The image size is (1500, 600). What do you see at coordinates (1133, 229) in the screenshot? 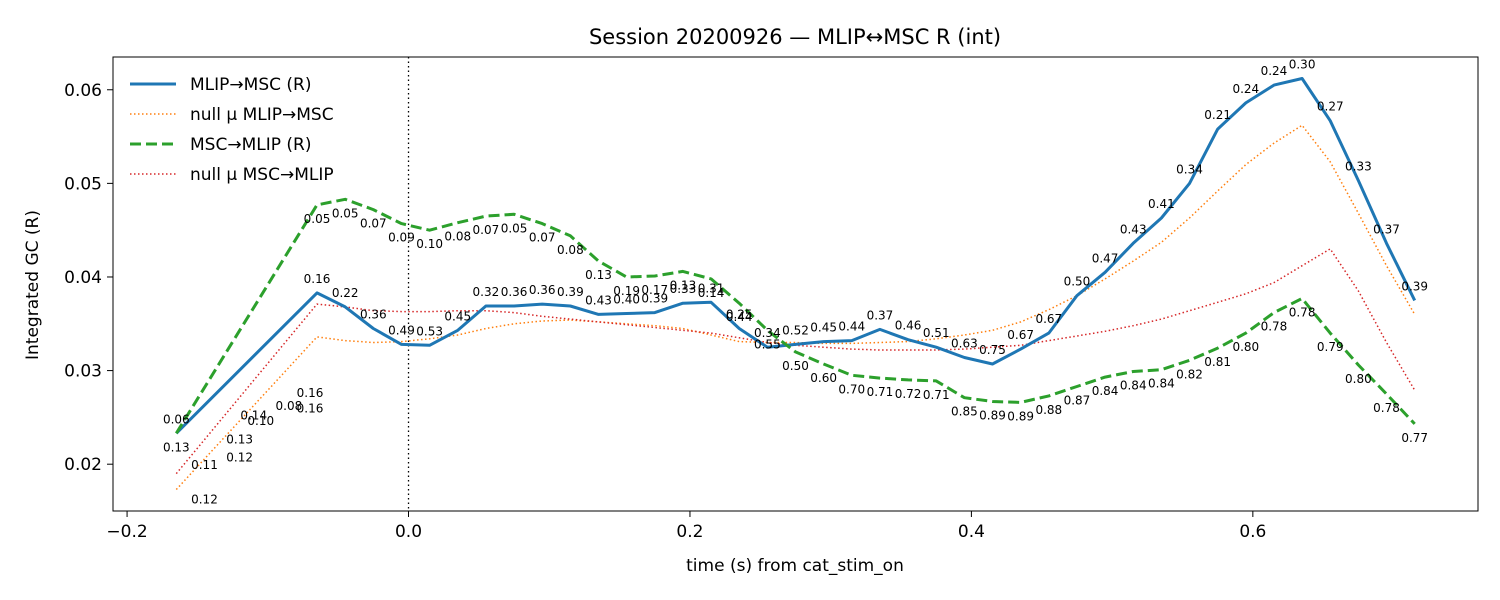
I see `p-value-label: 0.43` at bounding box center [1133, 229].